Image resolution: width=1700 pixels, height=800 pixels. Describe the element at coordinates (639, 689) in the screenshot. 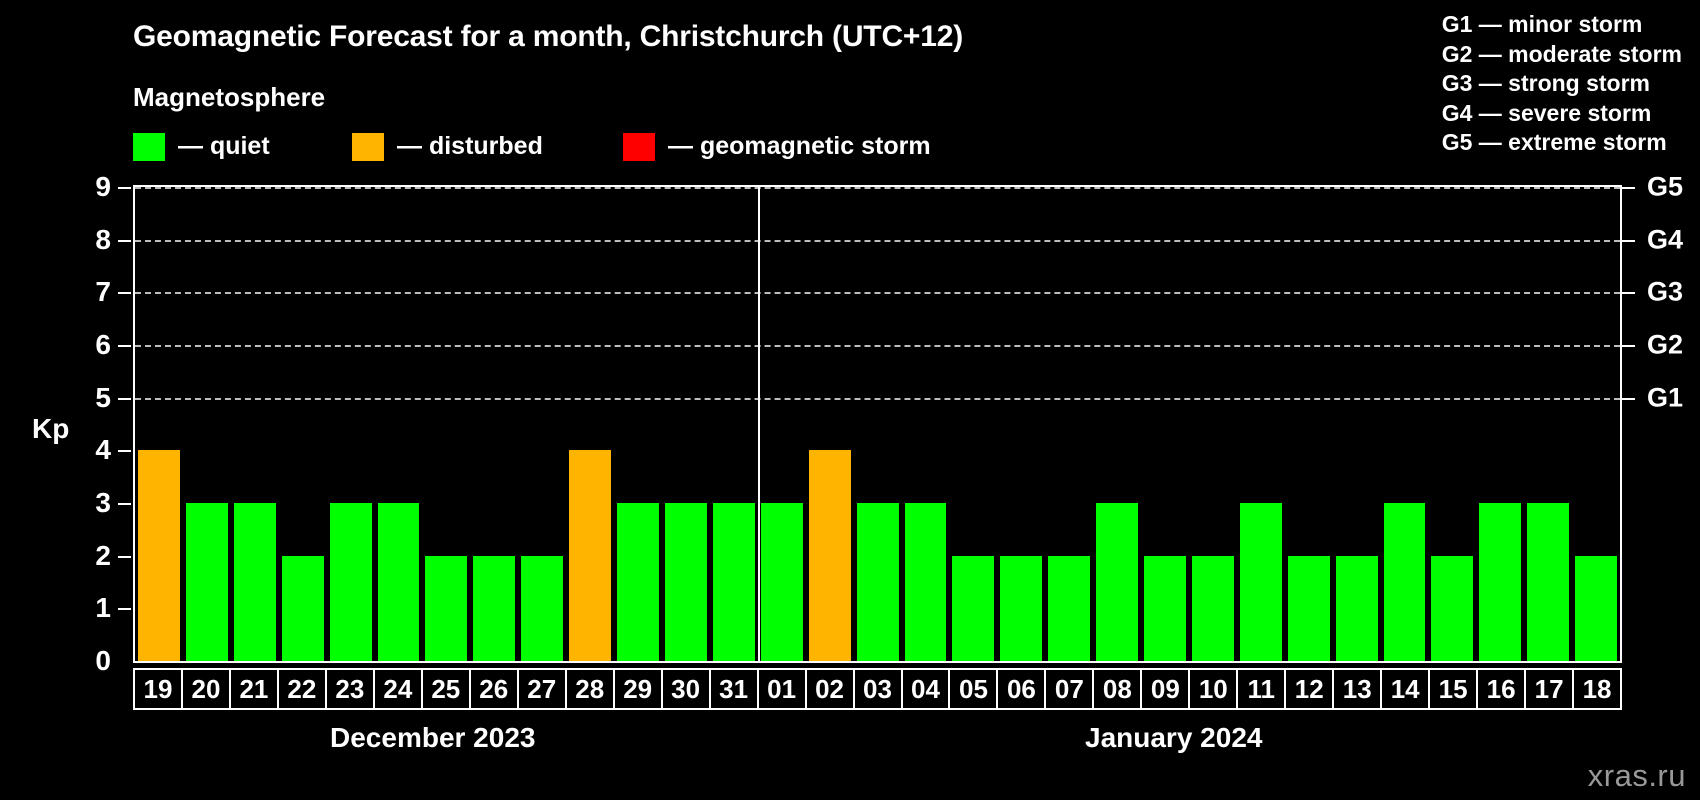

I see `date-cell-29: 29` at that location.